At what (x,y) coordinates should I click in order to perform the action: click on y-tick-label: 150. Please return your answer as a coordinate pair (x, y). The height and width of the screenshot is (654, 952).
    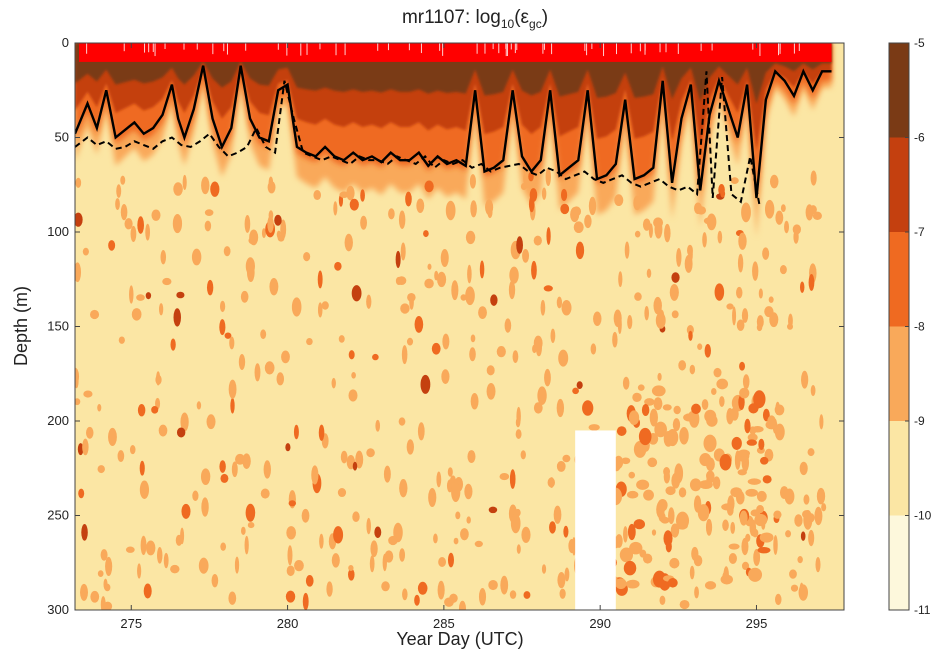
    Looking at the image, I should click on (58, 326).